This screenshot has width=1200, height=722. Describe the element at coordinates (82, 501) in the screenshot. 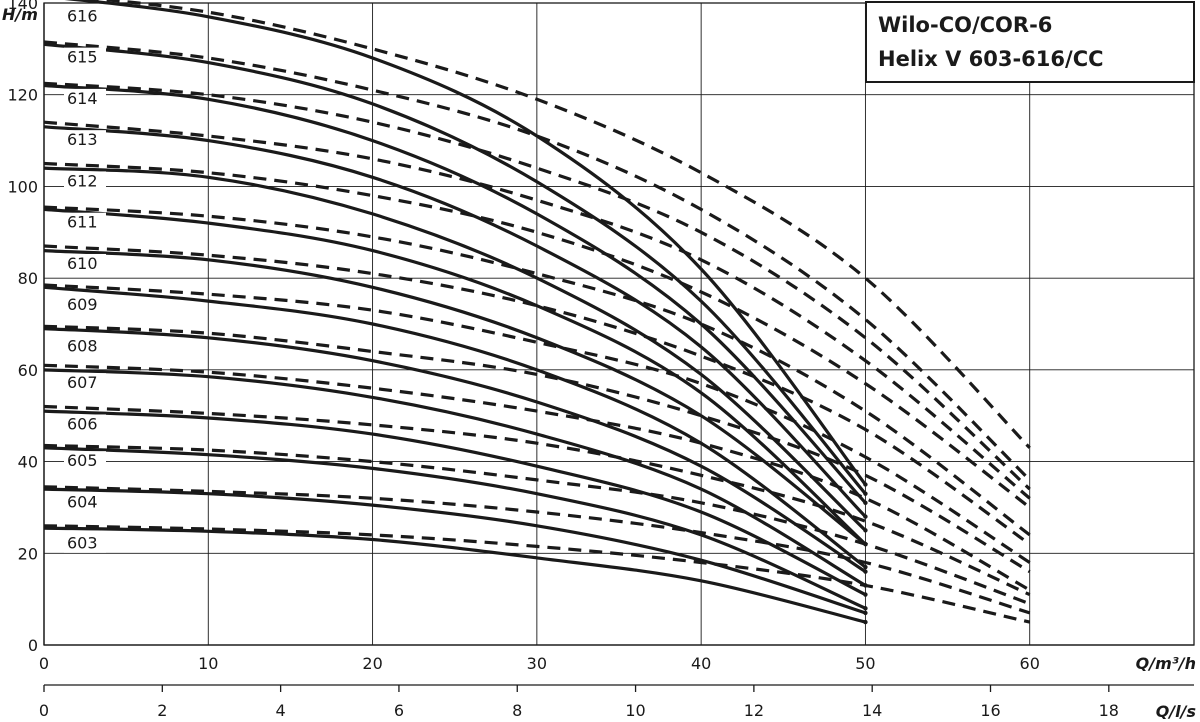

I see `curve-label-604: 604` at that location.